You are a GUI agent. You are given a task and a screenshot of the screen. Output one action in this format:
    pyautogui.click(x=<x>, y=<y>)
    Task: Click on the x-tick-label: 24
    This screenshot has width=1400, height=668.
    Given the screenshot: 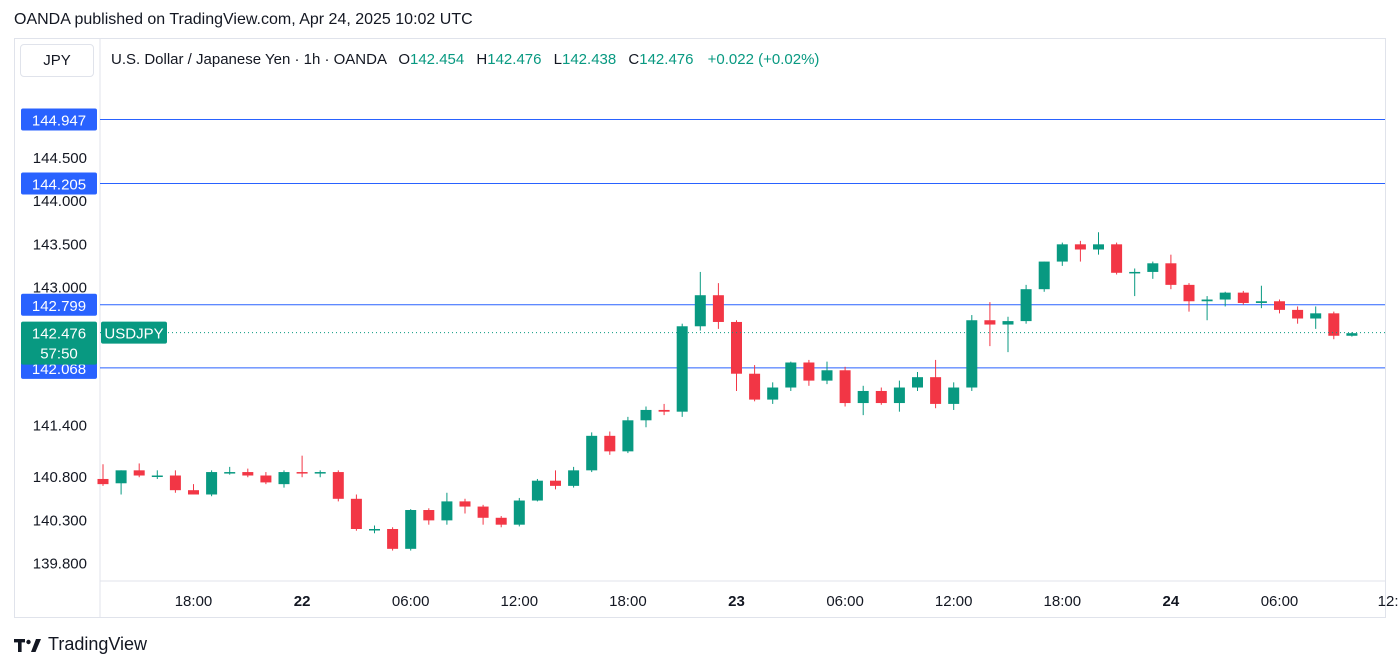 What is the action you would take?
    pyautogui.click(x=1171, y=601)
    